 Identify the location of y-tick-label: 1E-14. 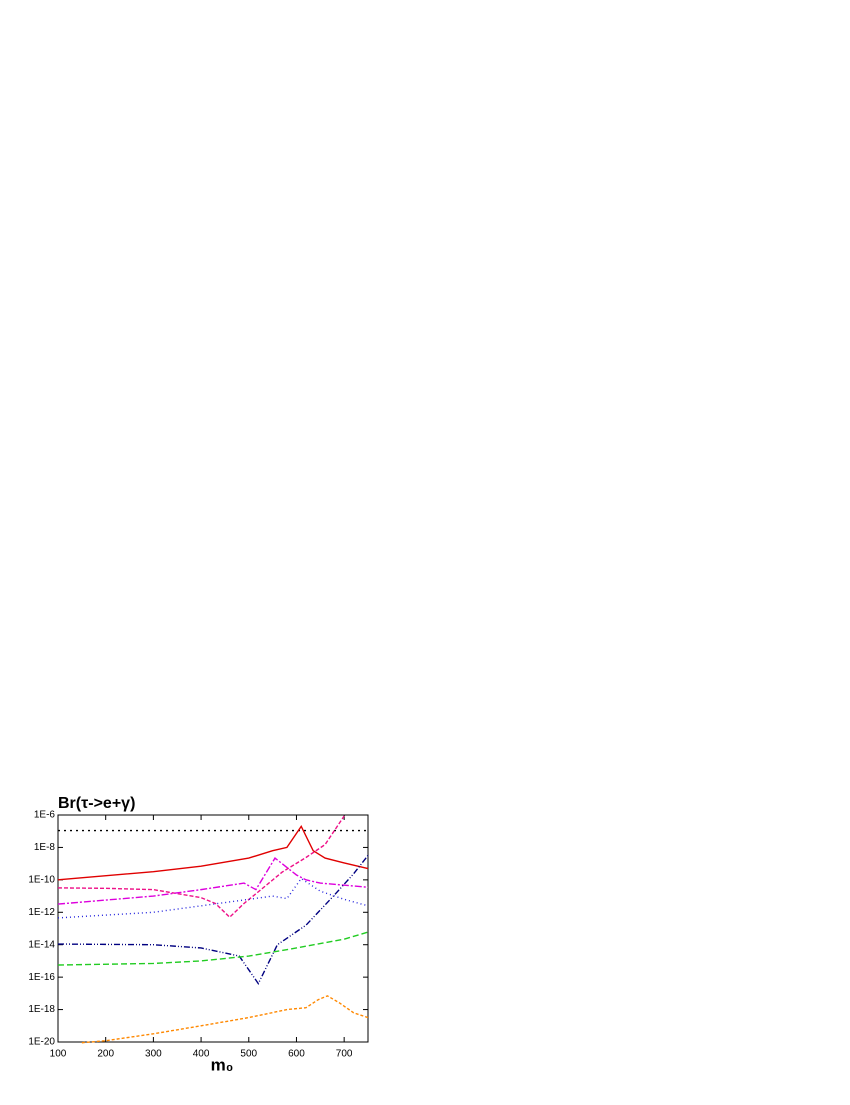
(41, 944).